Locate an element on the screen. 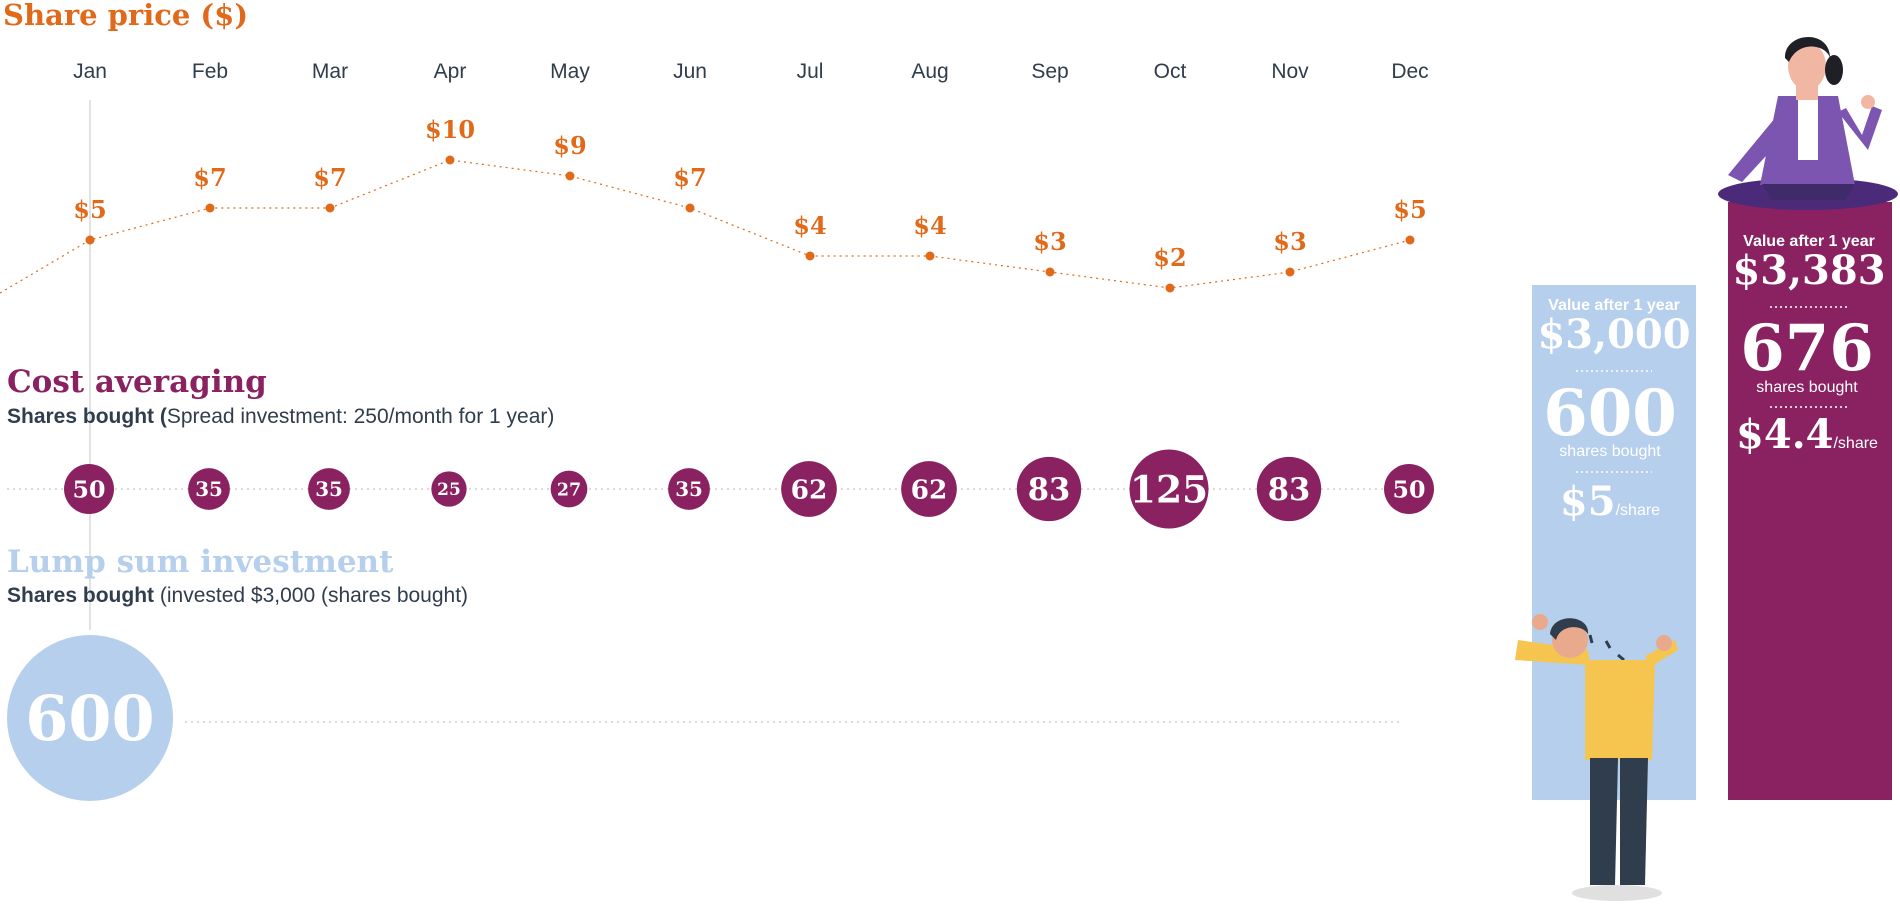 The height and width of the screenshot is (904, 1900). month-label: Apr is located at coordinates (450, 71).